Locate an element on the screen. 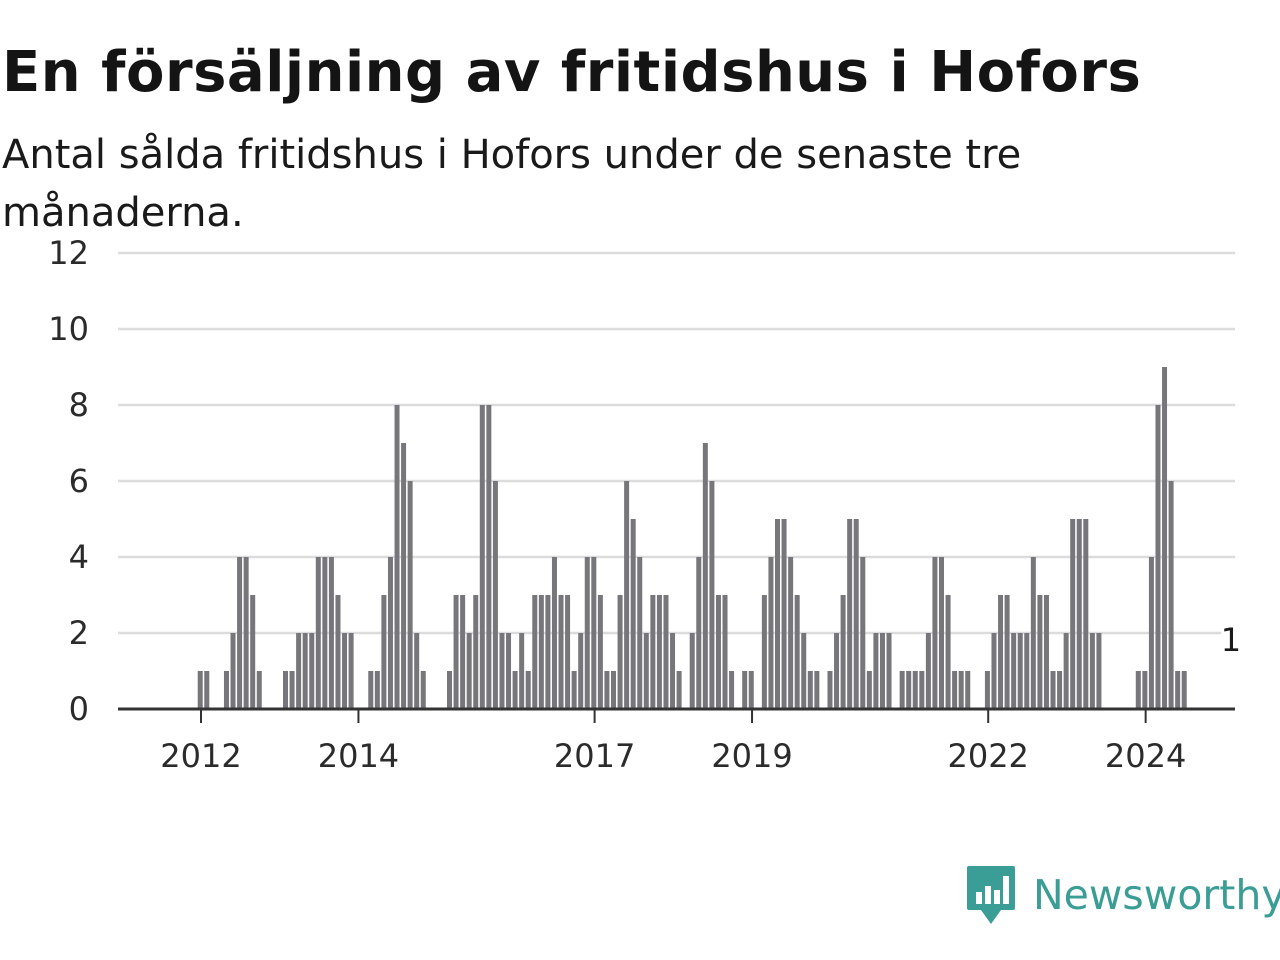 The image size is (1280, 960). y-tick-label: 0 is located at coordinates (79, 709).